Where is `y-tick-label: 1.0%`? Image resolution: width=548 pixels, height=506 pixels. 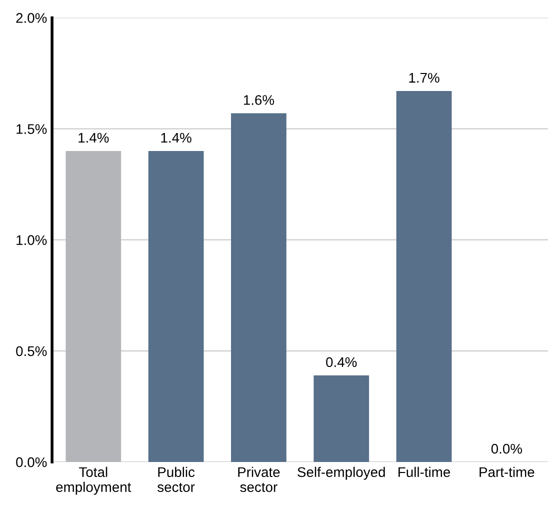 y-tick-label: 1.0% is located at coordinates (31, 240).